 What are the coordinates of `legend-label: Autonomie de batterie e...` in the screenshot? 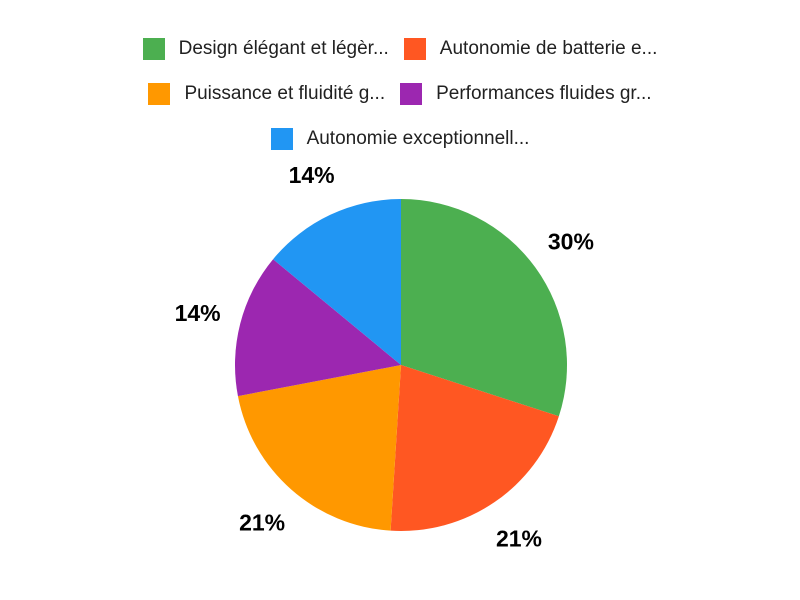 It's located at (548, 48).